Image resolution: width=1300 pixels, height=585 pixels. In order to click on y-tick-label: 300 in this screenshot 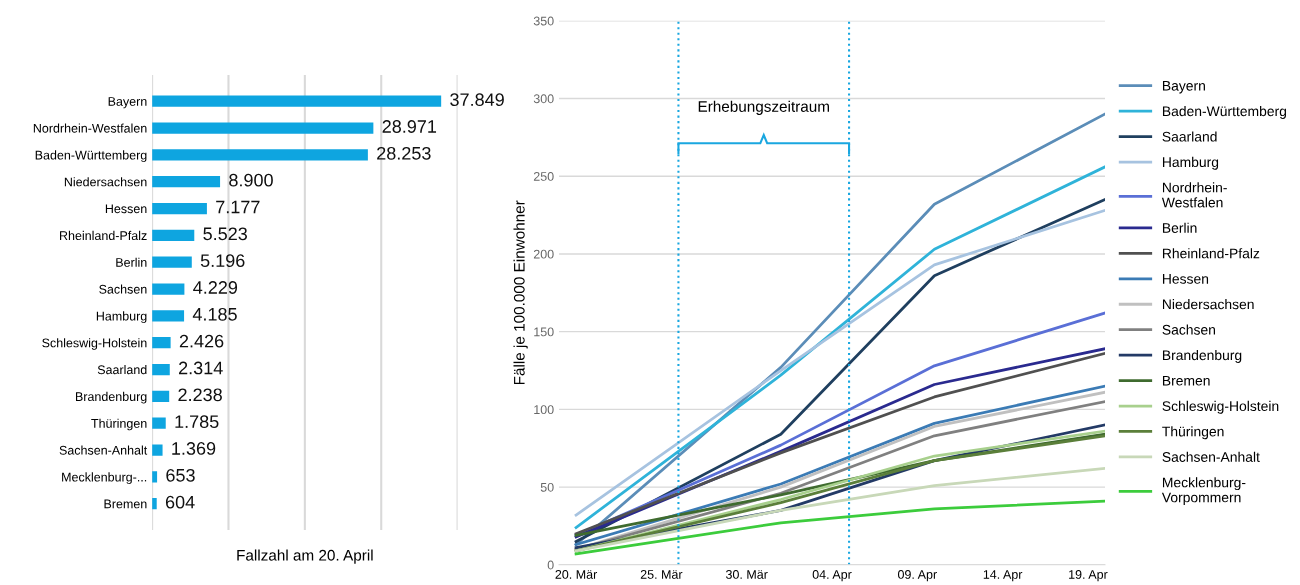, I will do `click(543, 99)`.